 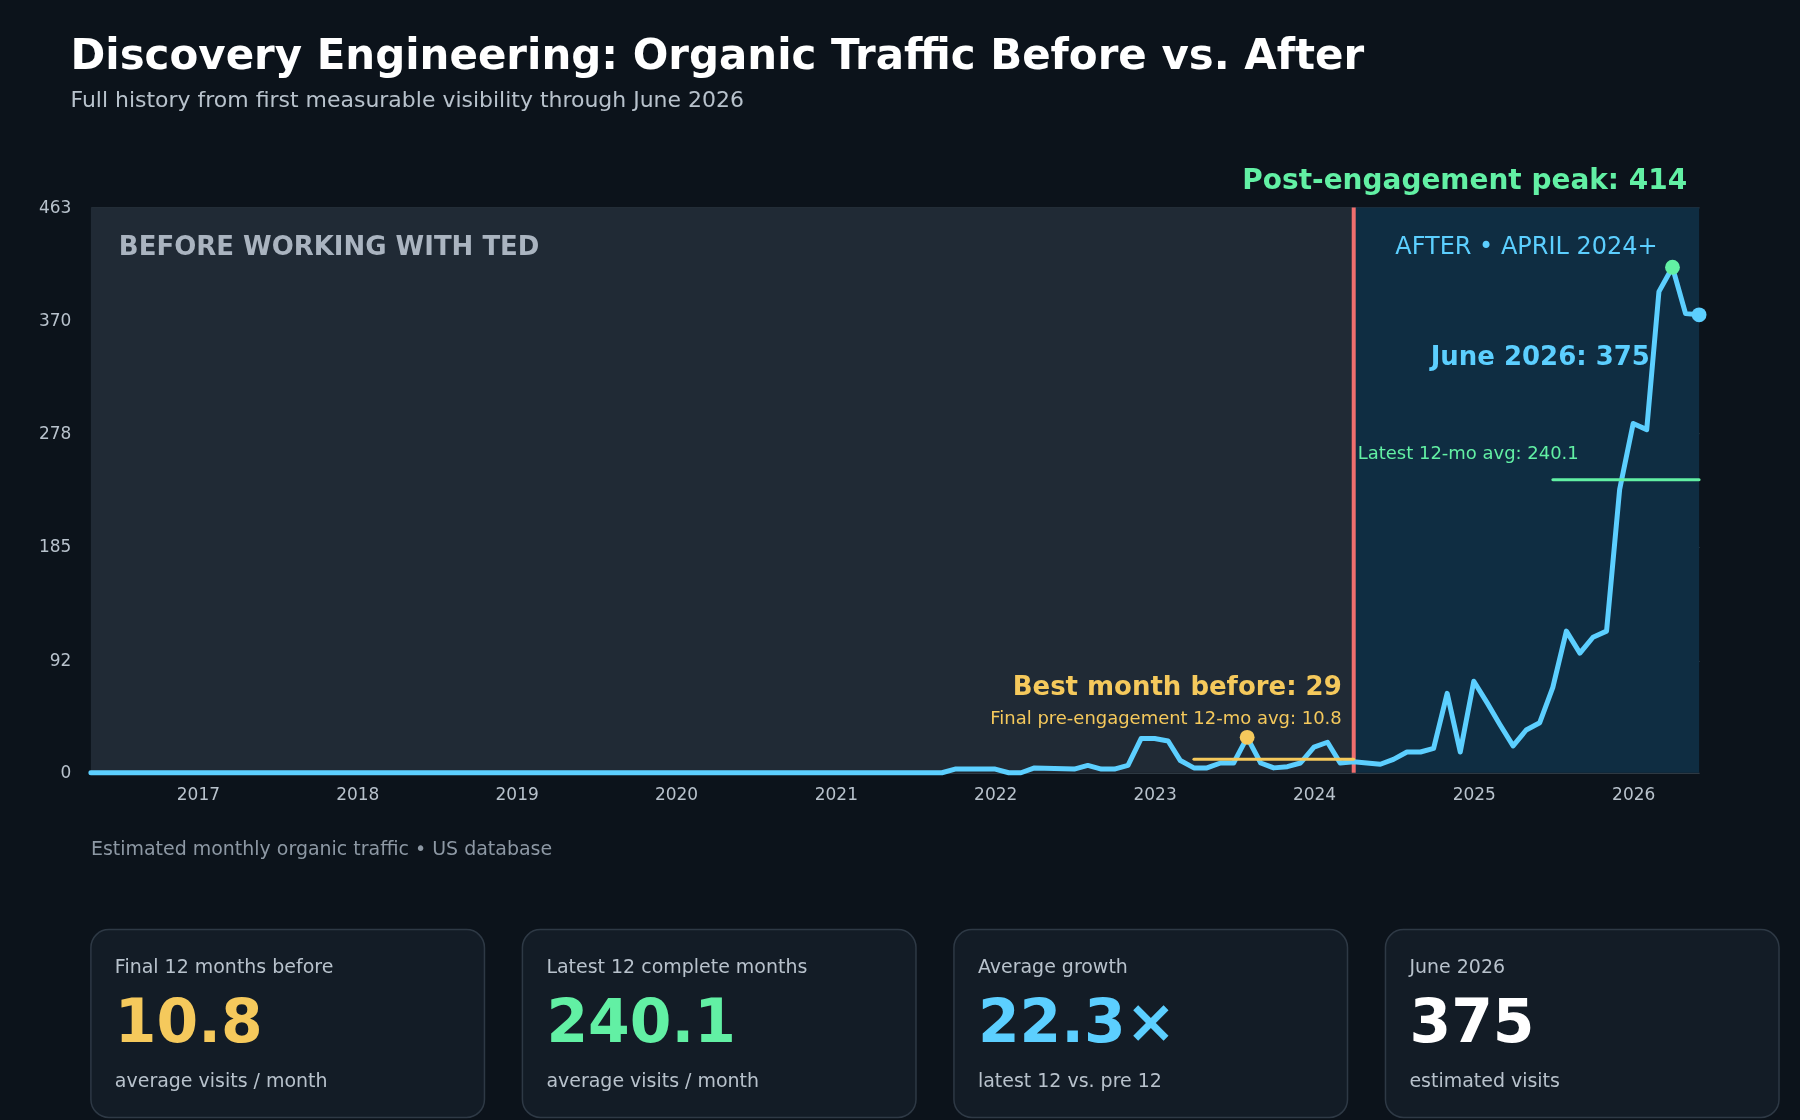 I want to click on text: Latest 12 complete months, so click(x=677, y=965).